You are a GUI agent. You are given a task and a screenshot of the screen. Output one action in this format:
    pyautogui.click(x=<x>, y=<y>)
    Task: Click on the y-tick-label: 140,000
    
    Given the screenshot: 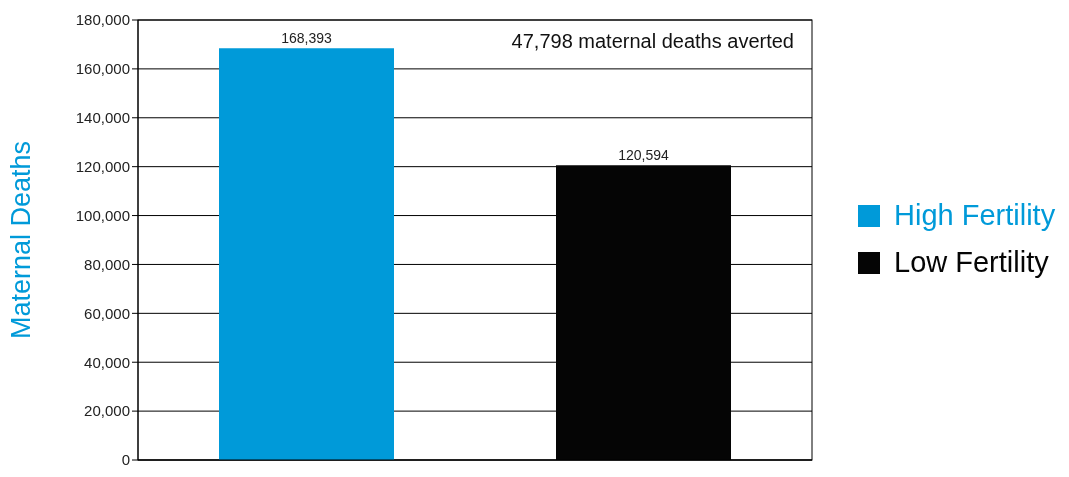 What is the action you would take?
    pyautogui.click(x=102, y=118)
    